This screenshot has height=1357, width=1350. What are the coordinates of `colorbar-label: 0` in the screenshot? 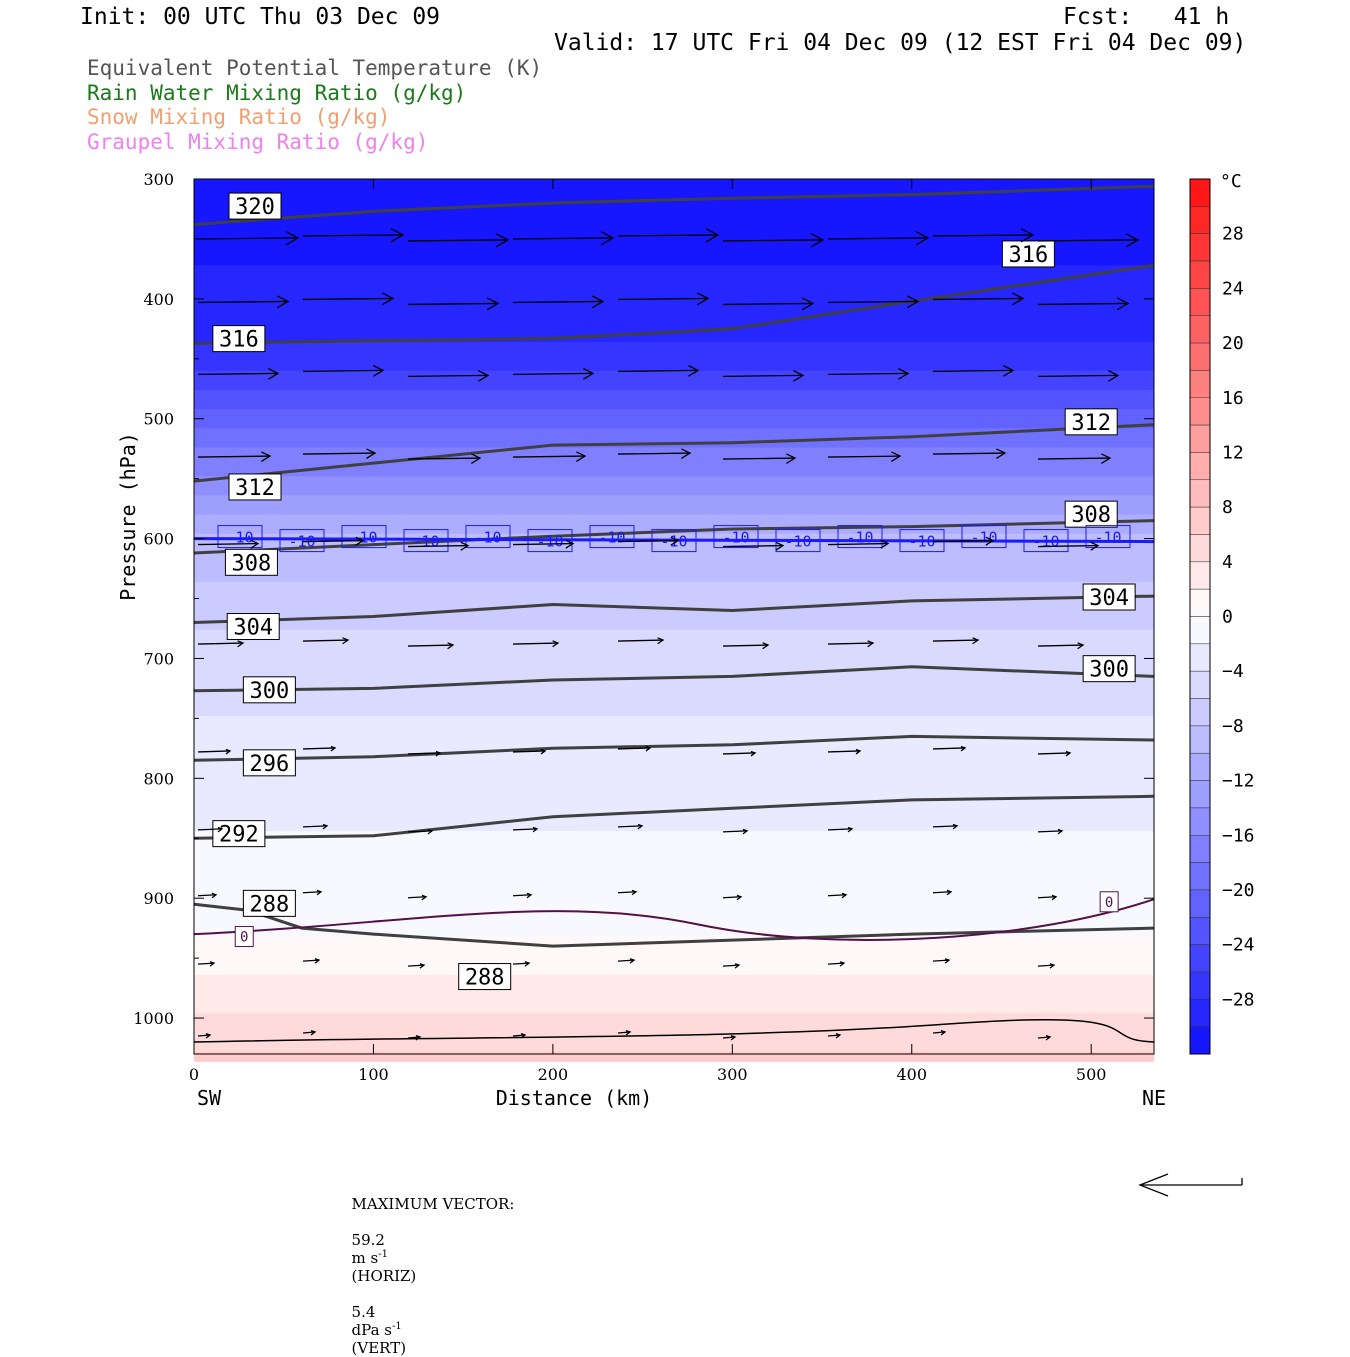 It's located at (1227, 617).